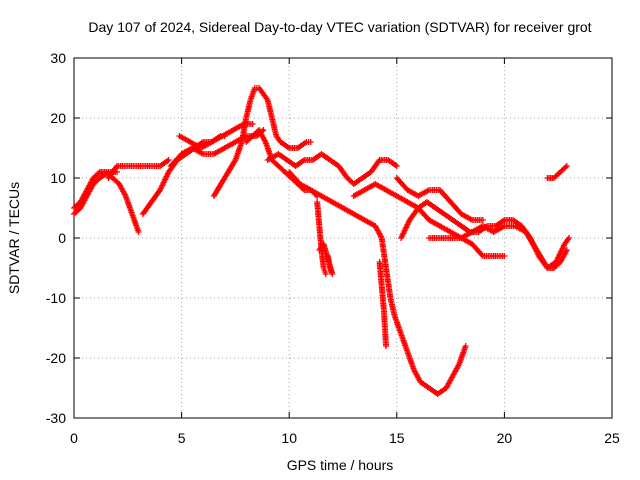 This screenshot has width=640, height=480. Describe the element at coordinates (340, 465) in the screenshot. I see `x-axis-label: GPS time / hours` at that location.